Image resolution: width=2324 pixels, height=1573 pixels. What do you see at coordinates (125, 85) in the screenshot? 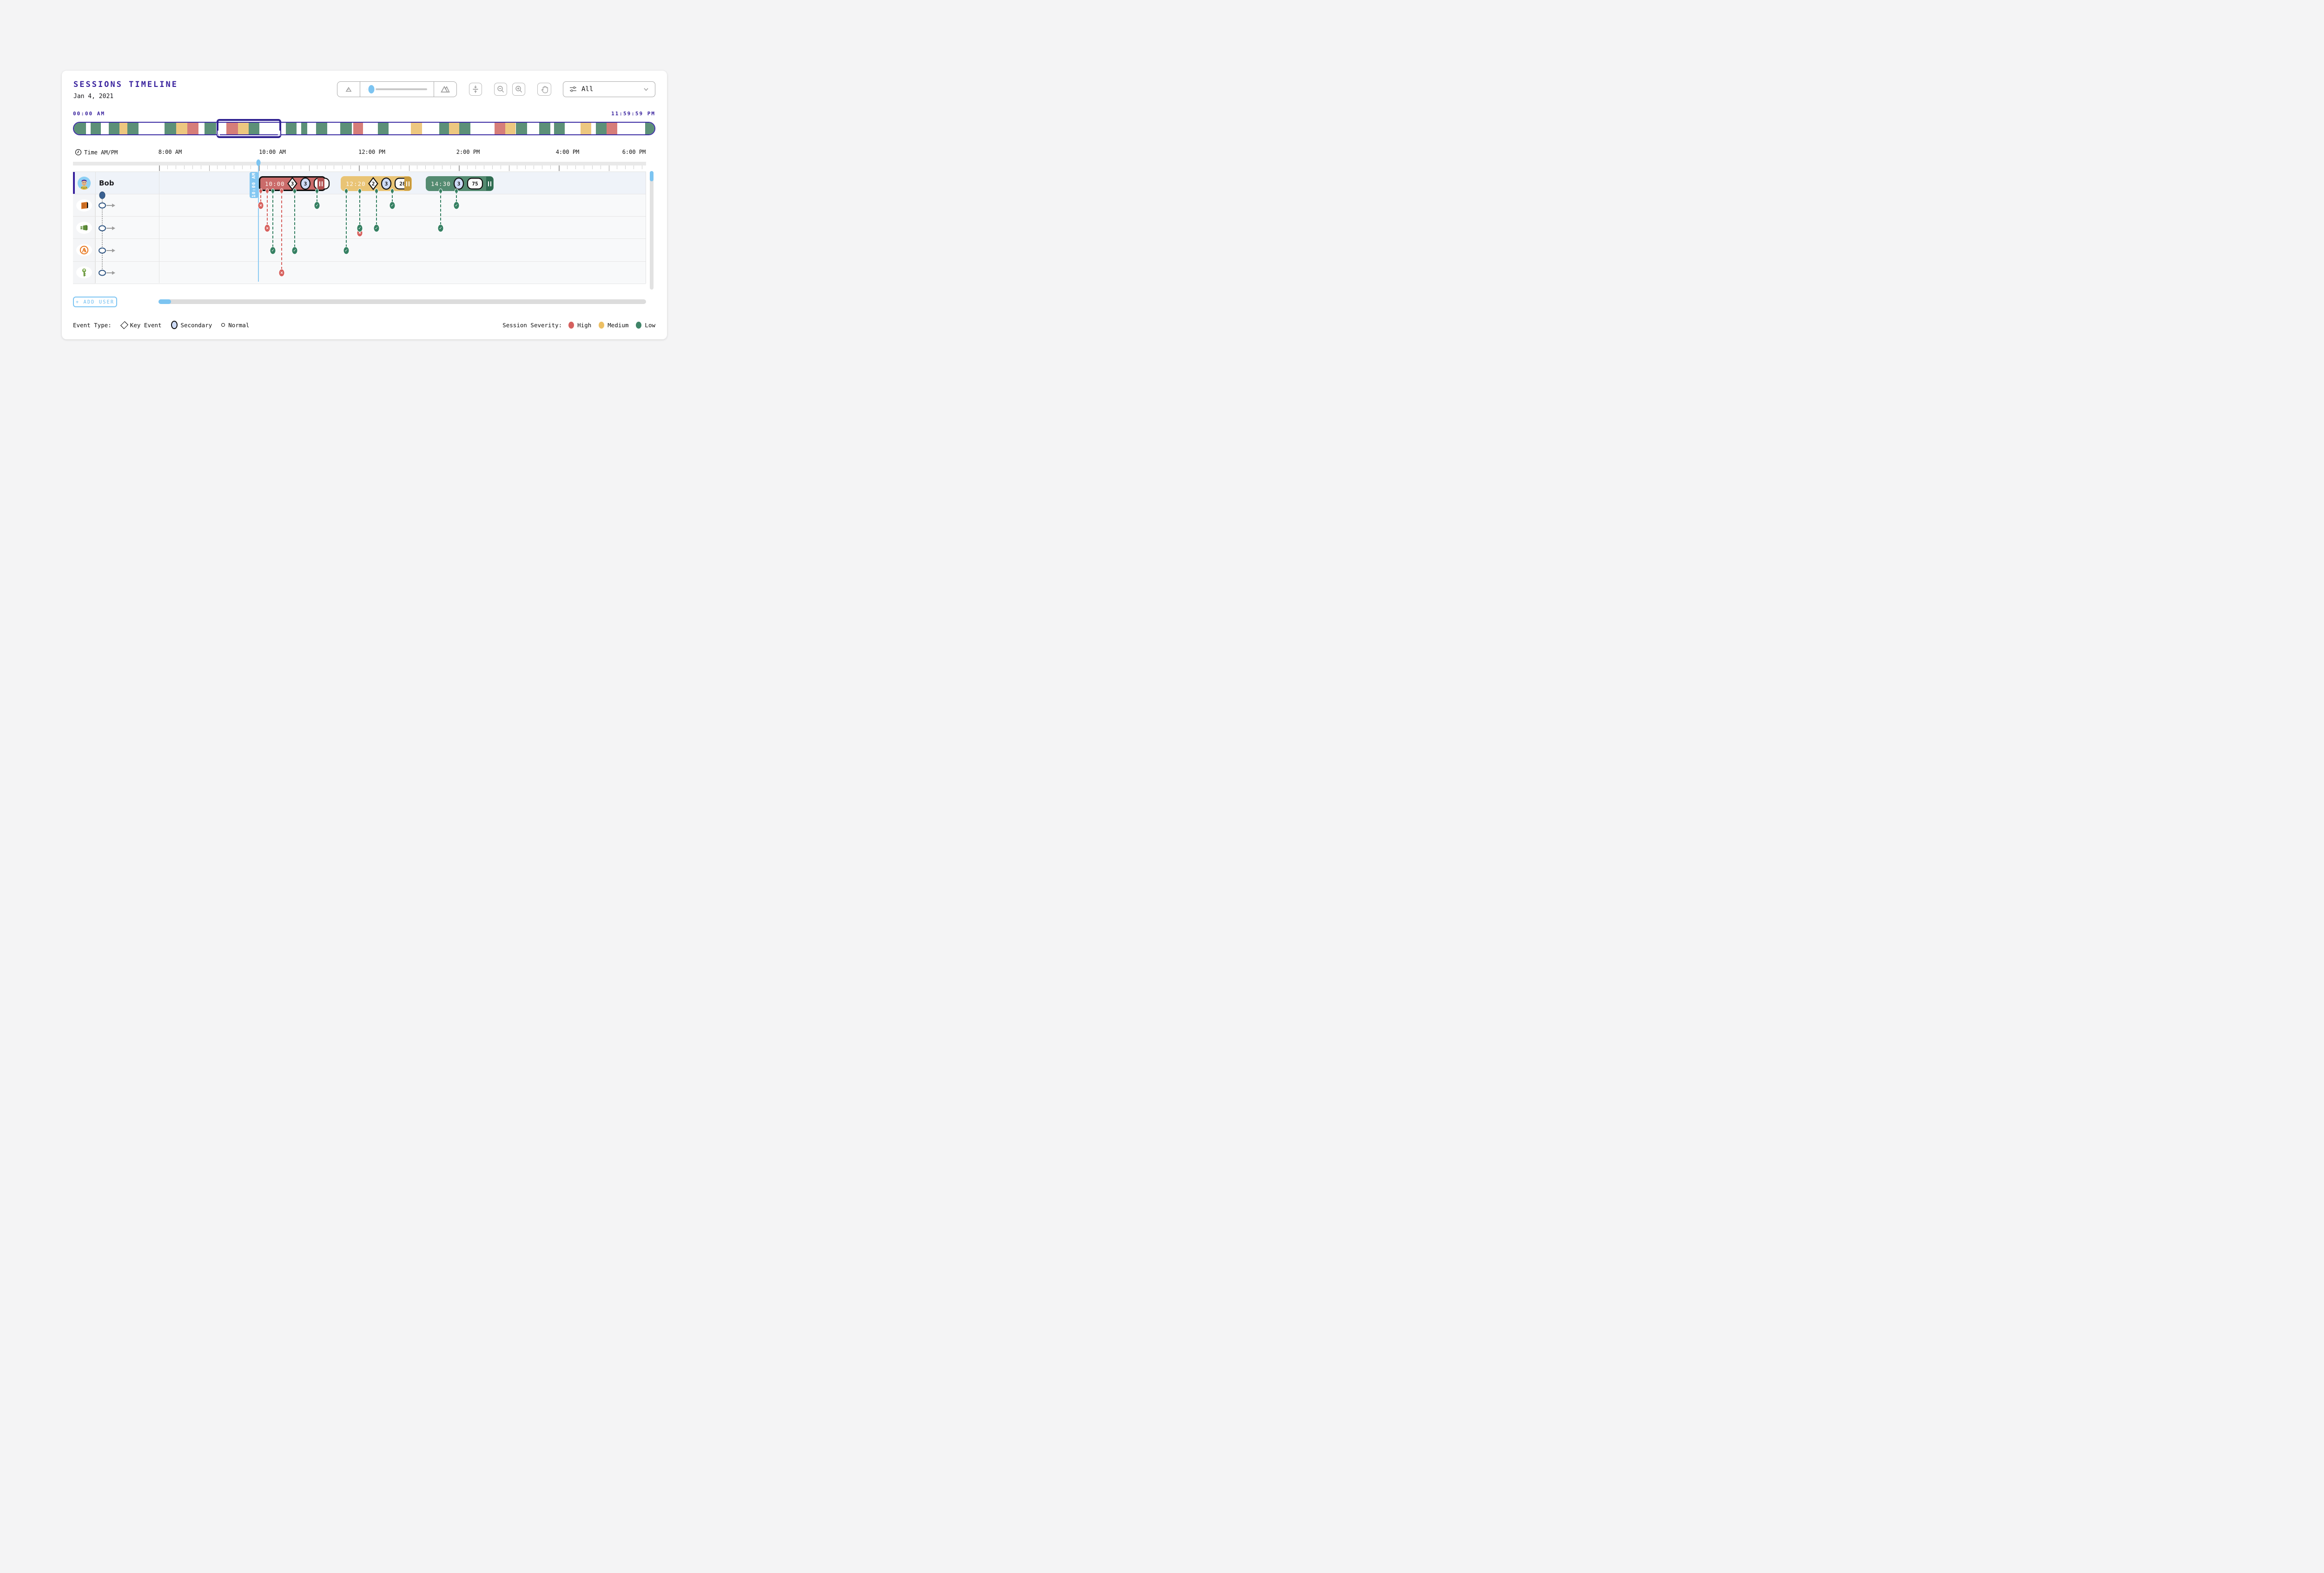
I see `page-title: SESSIONS TIMELINE` at bounding box center [125, 85].